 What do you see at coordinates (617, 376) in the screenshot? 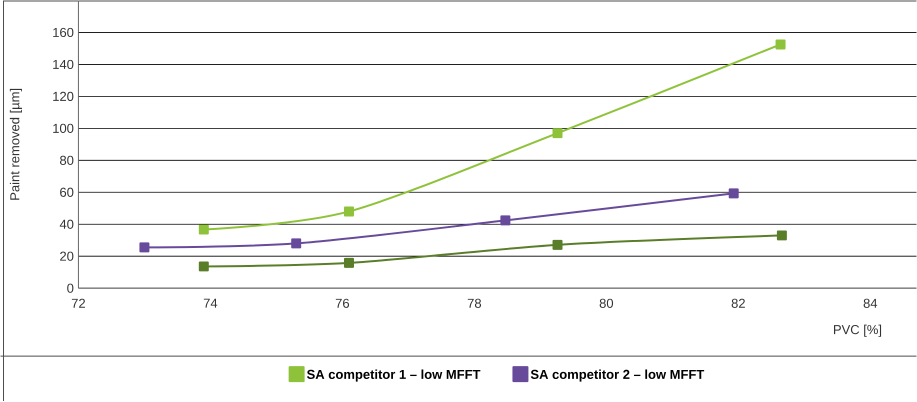
I see `legend-label: SA competitor 2 – low MFFT` at bounding box center [617, 376].